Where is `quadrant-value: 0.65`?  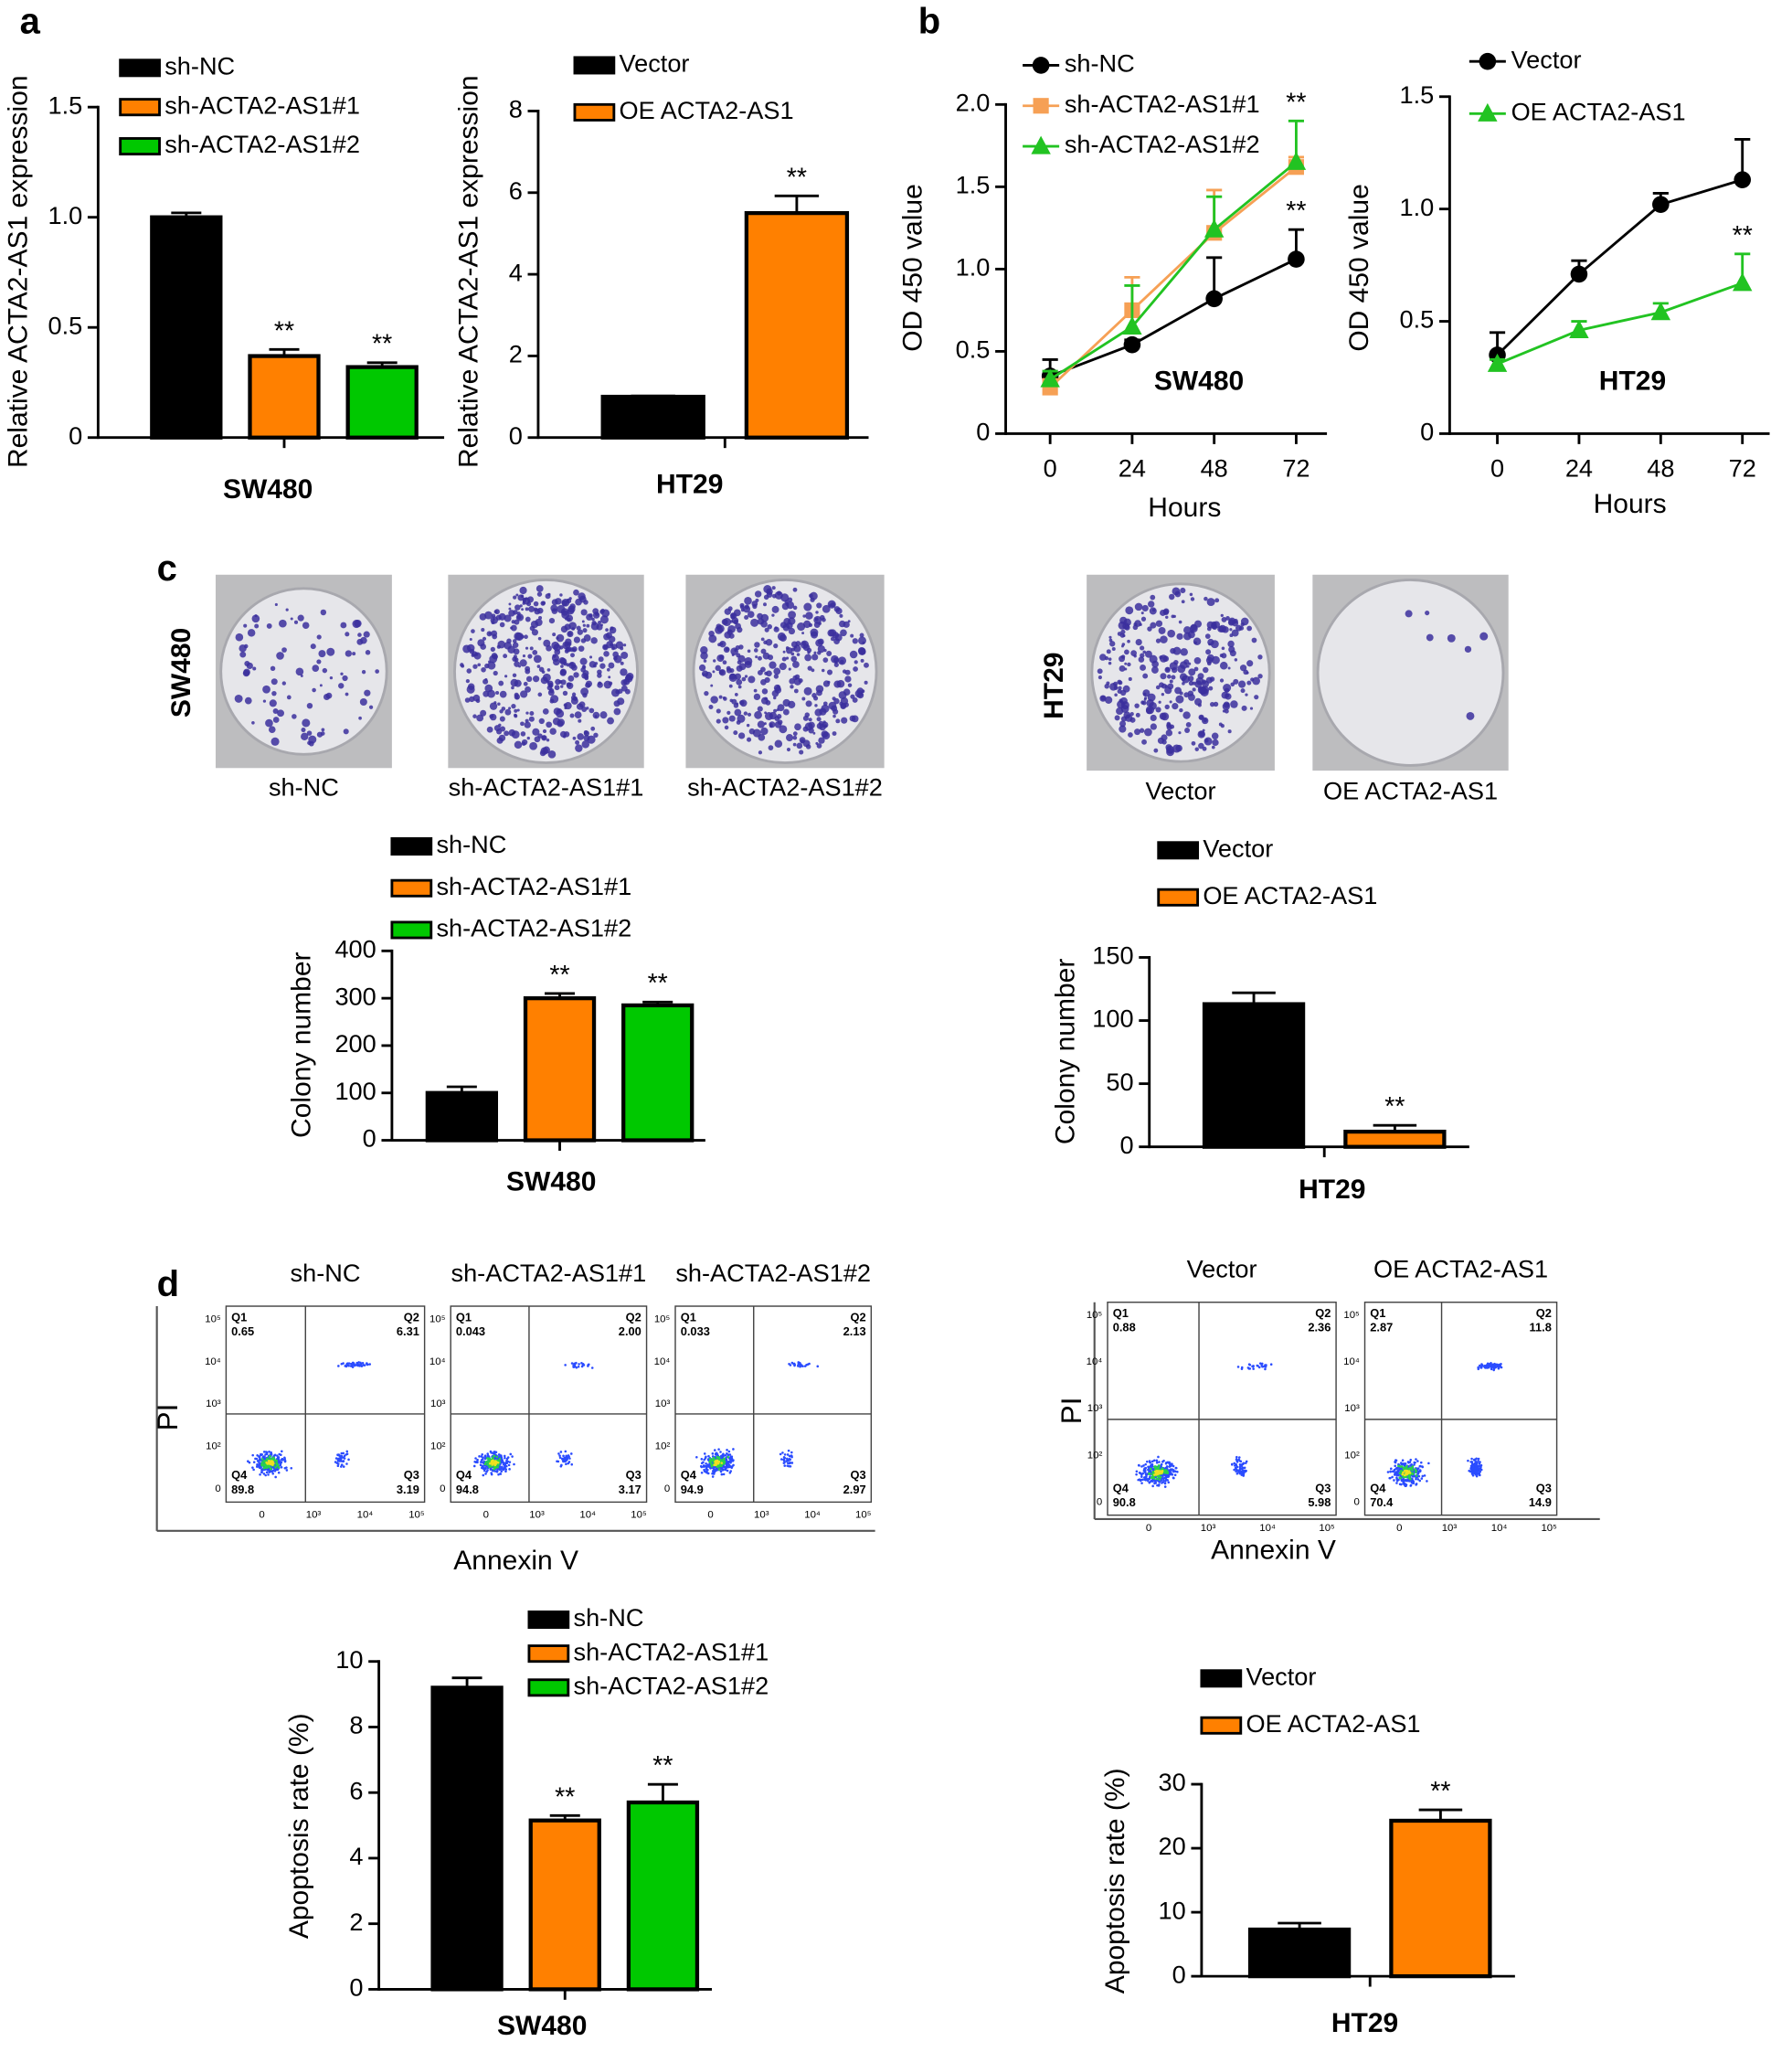
quadrant-value: 0.65 is located at coordinates (243, 1331).